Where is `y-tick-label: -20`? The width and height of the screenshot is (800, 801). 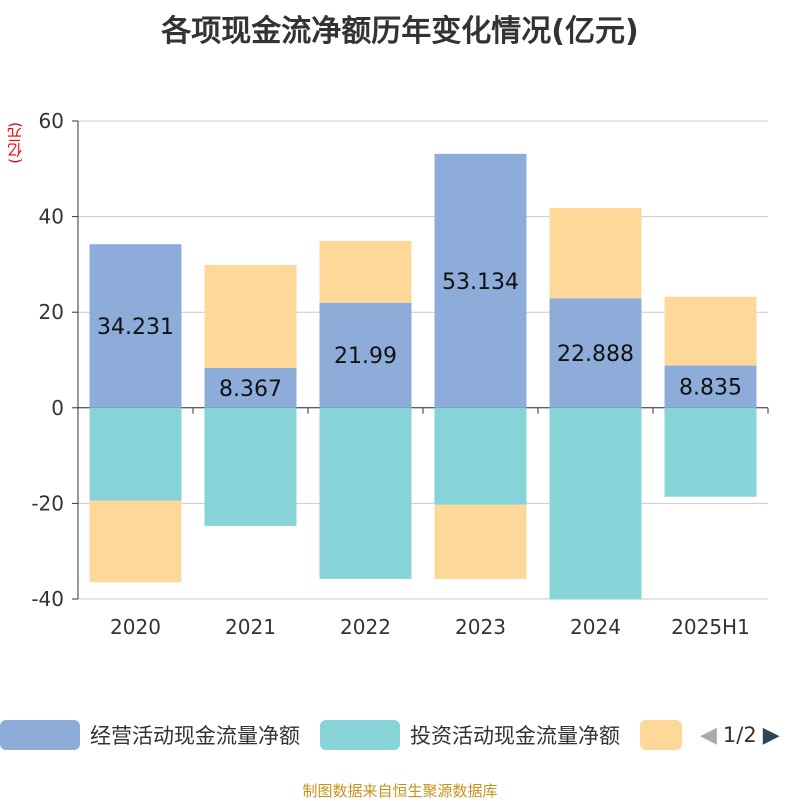
y-tick-label: -20 is located at coordinates (47, 503).